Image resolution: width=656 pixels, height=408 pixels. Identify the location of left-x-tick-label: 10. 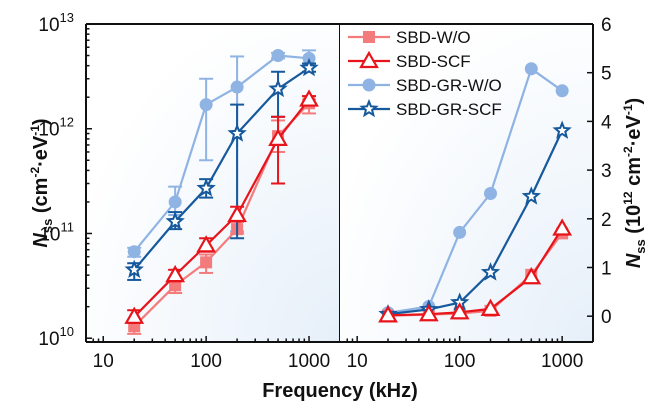
(103, 361).